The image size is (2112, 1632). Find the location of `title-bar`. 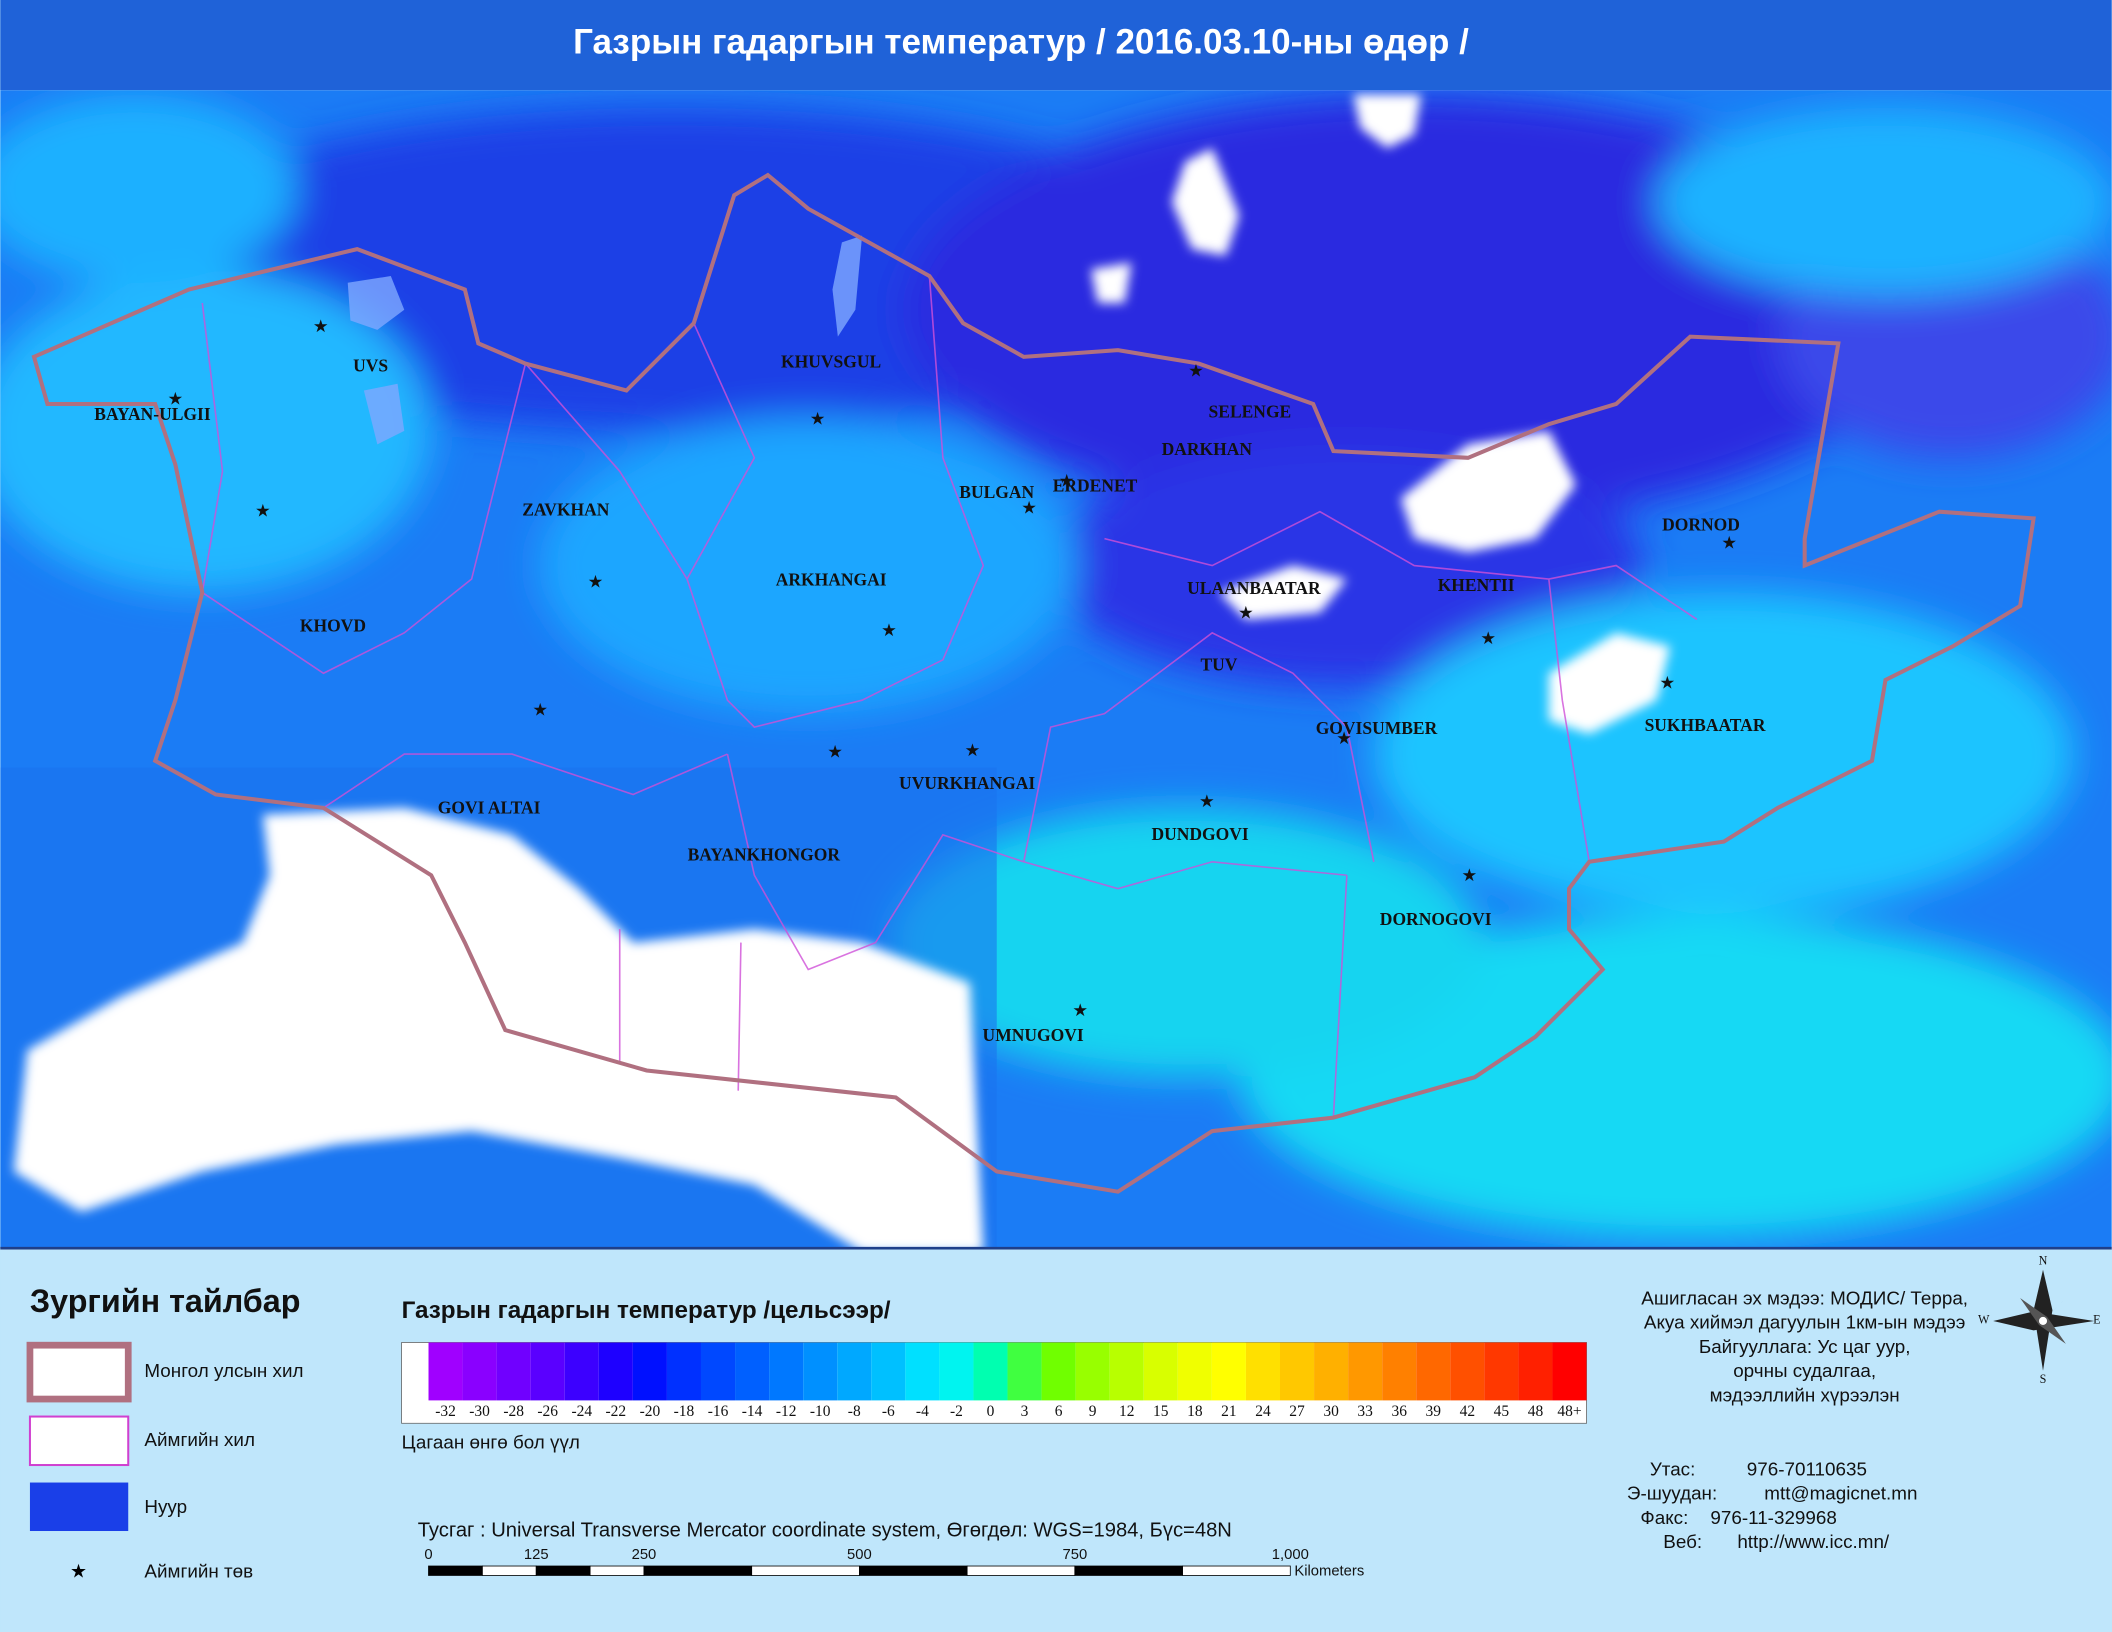

title-bar is located at coordinates (1056, 45).